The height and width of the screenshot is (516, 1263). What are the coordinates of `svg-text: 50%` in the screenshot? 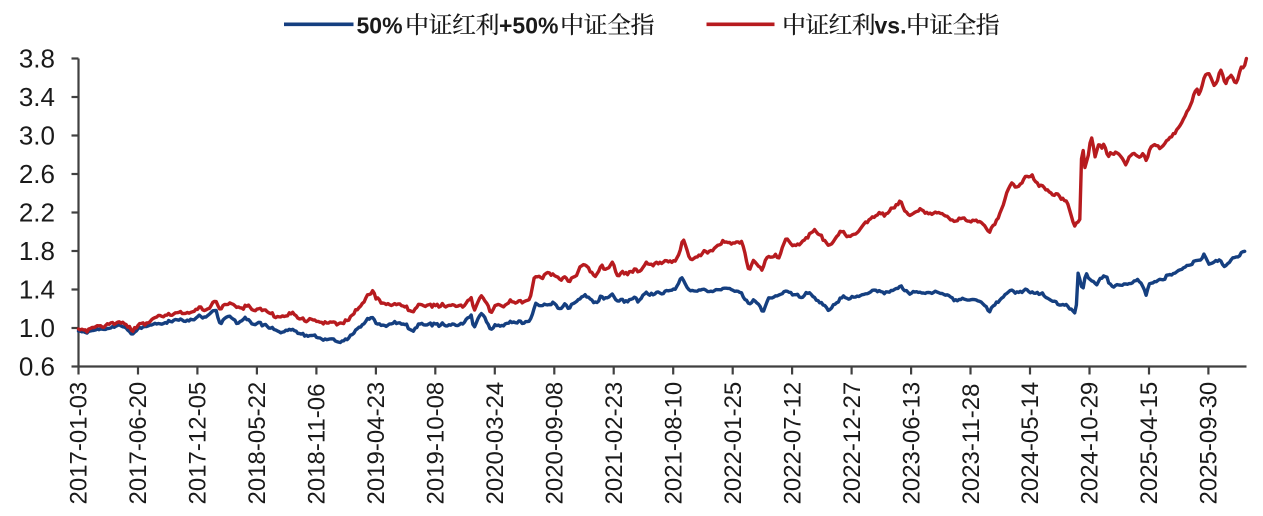 It's located at (380, 25).